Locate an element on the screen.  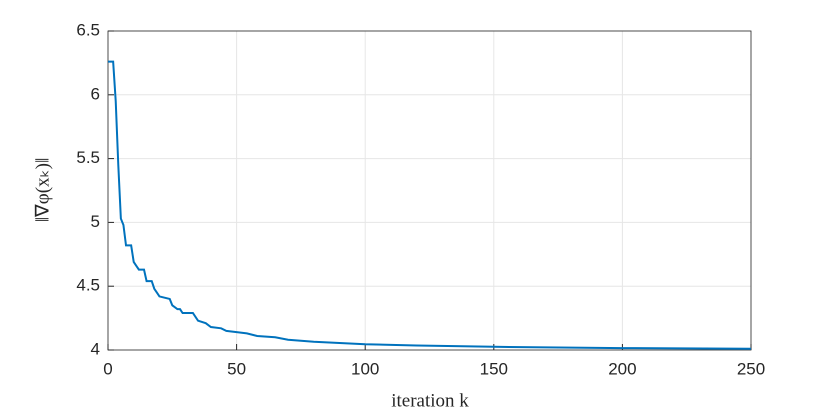
x-tick-label: 150 is located at coordinates (494, 368).